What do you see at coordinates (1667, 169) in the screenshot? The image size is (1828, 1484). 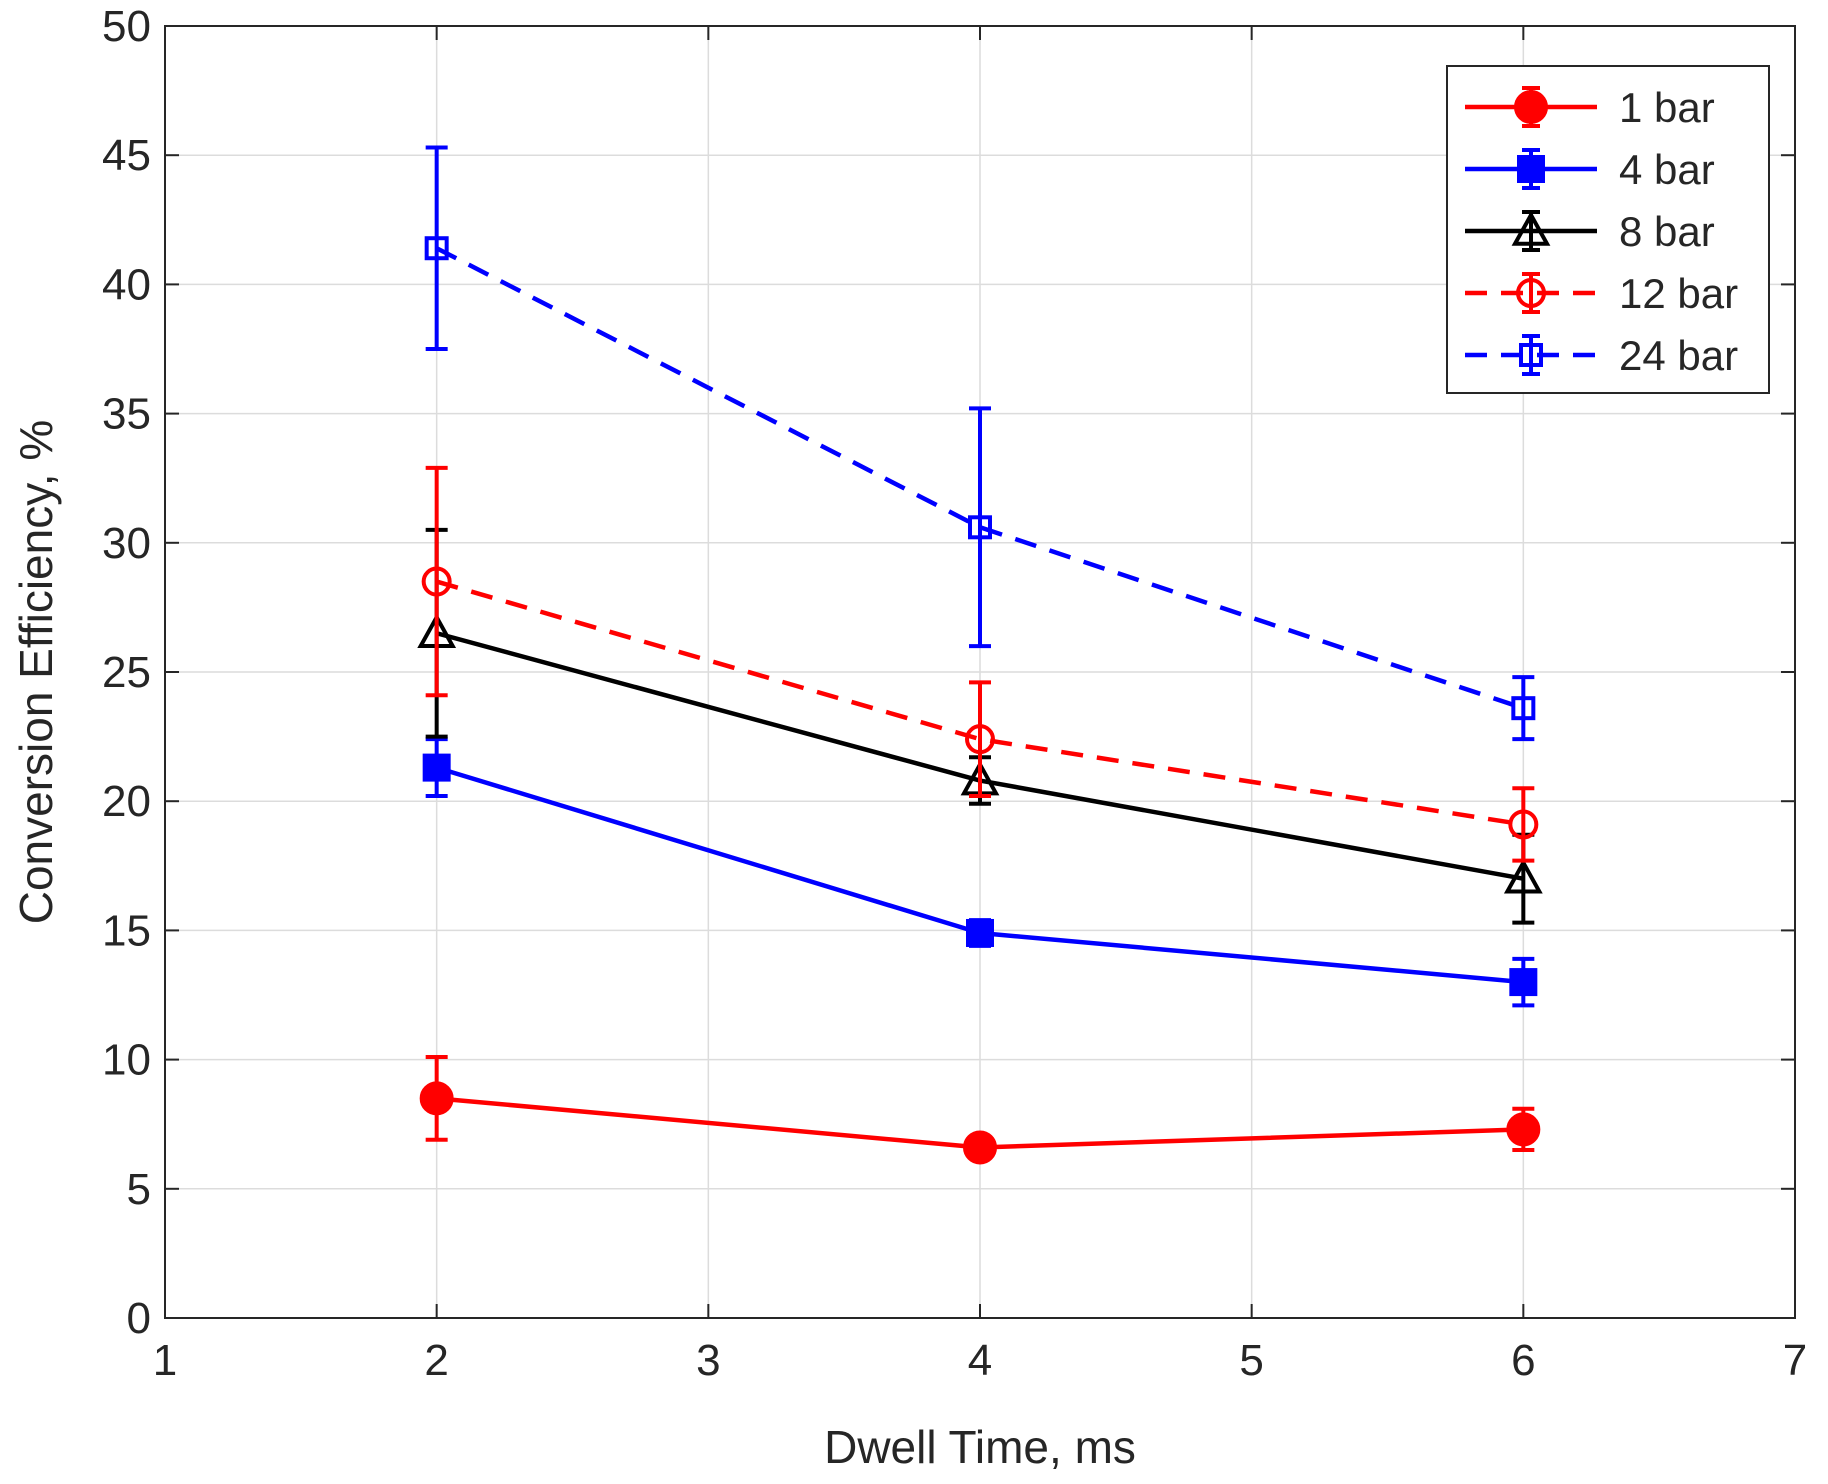 I see `legend-label-4-bar: 4 bar` at bounding box center [1667, 169].